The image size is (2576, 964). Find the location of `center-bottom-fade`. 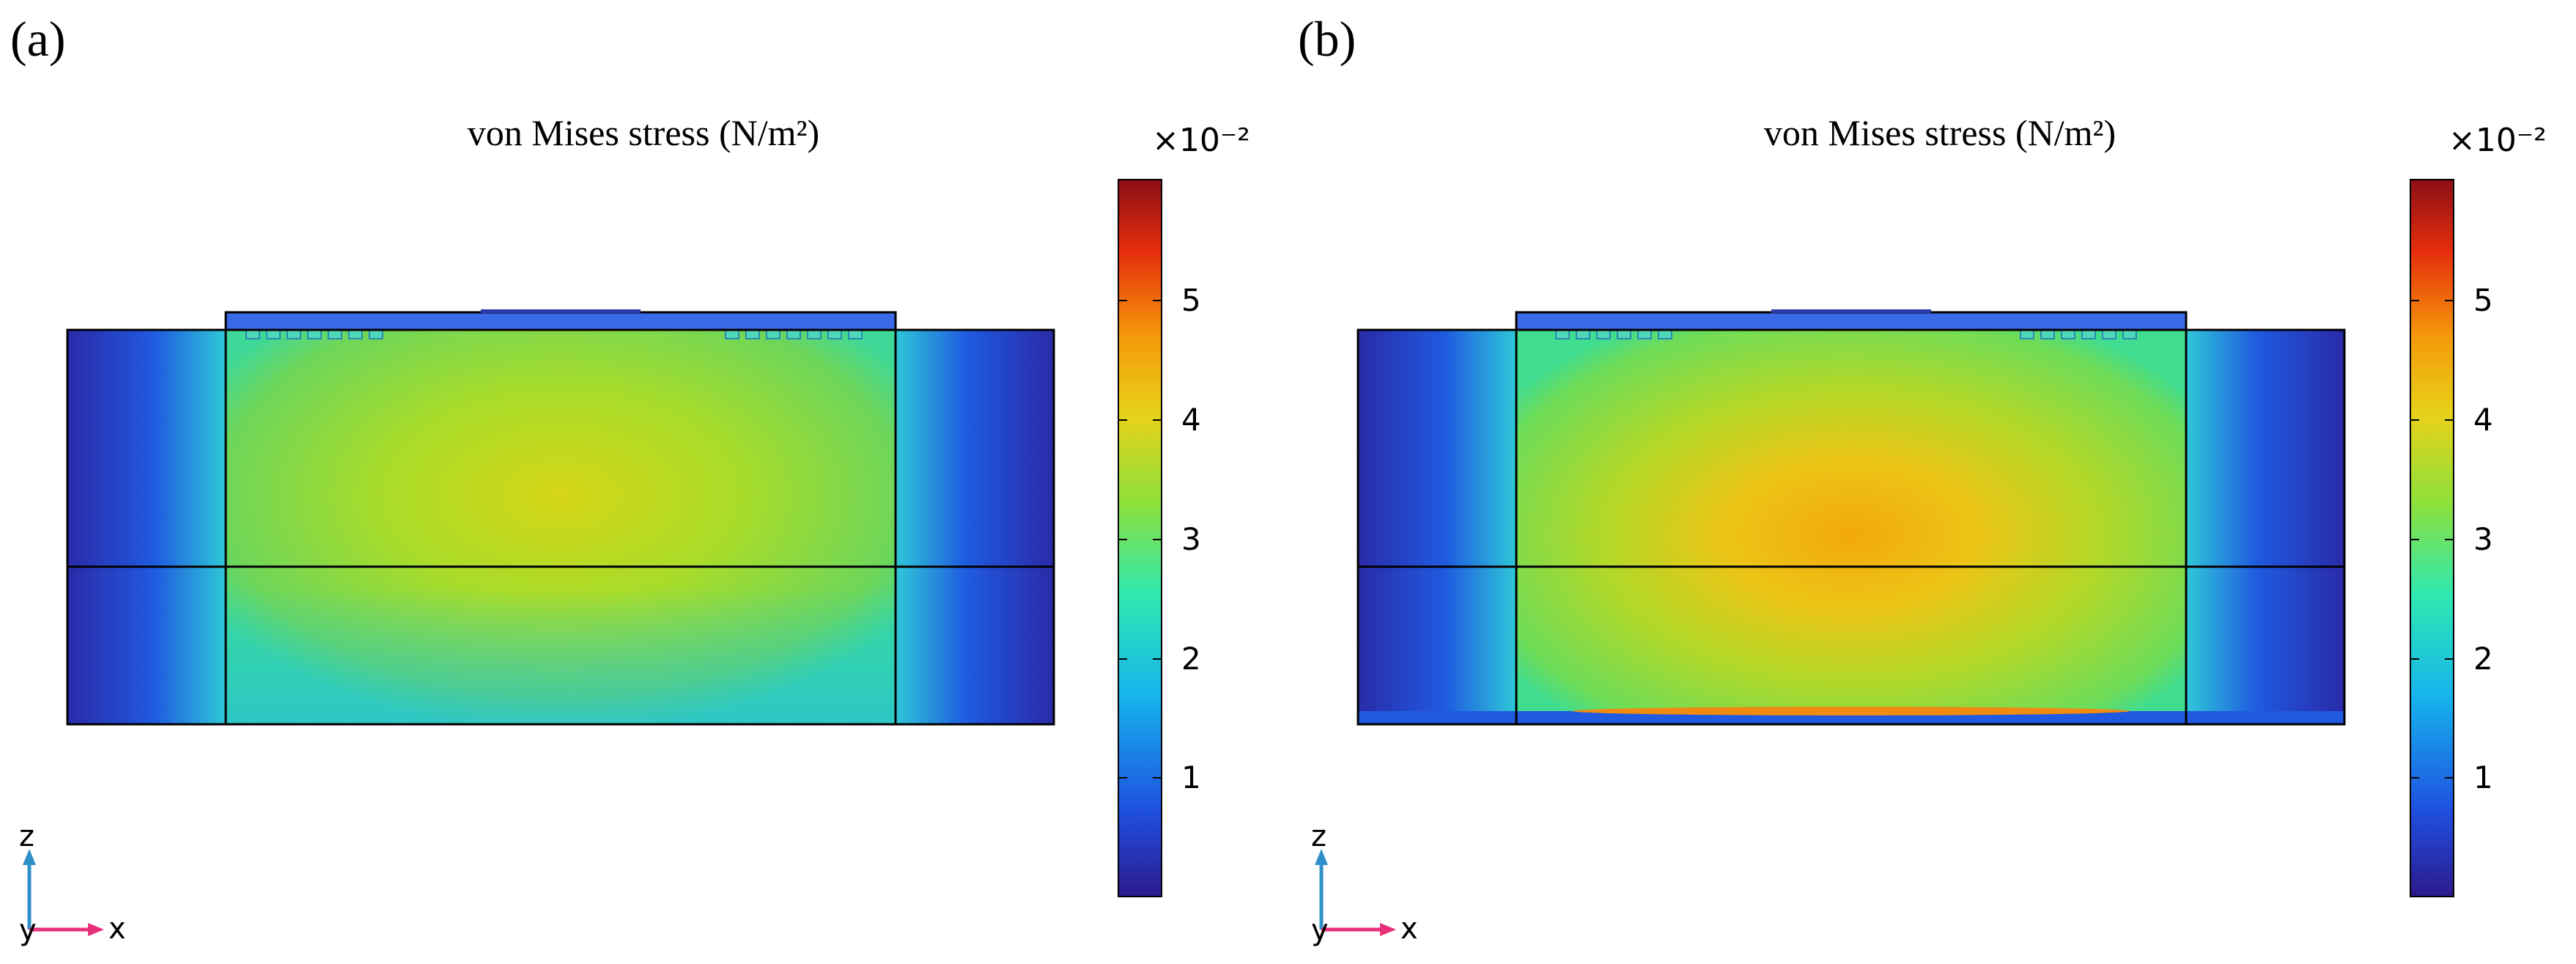

center-bottom-fade is located at coordinates (561, 655).